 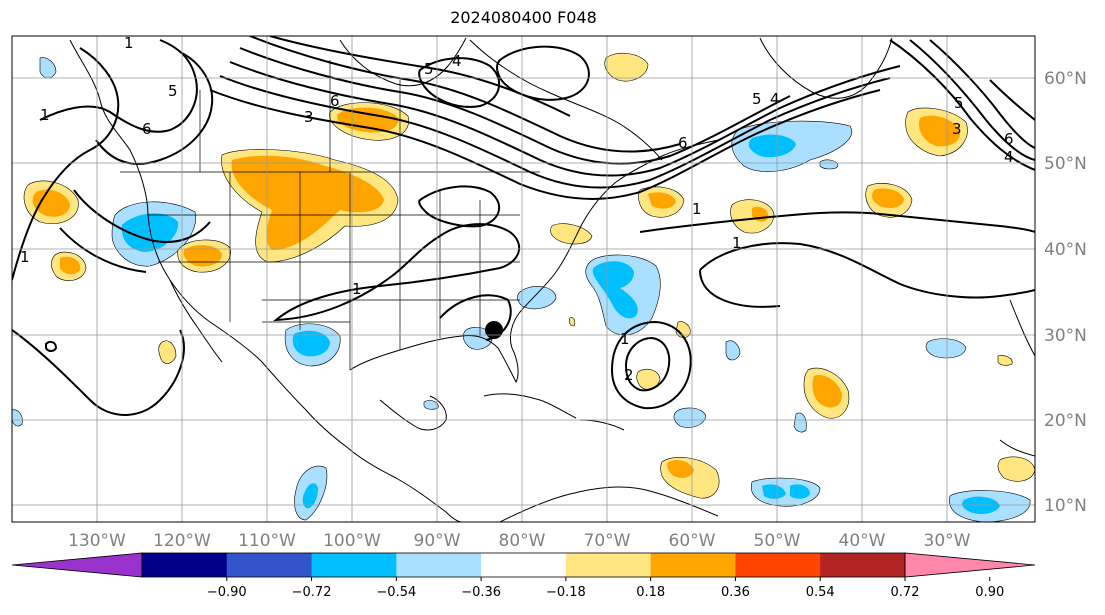 What do you see at coordinates (523, 17) in the screenshot?
I see `map-title: 2024080400 F048` at bounding box center [523, 17].